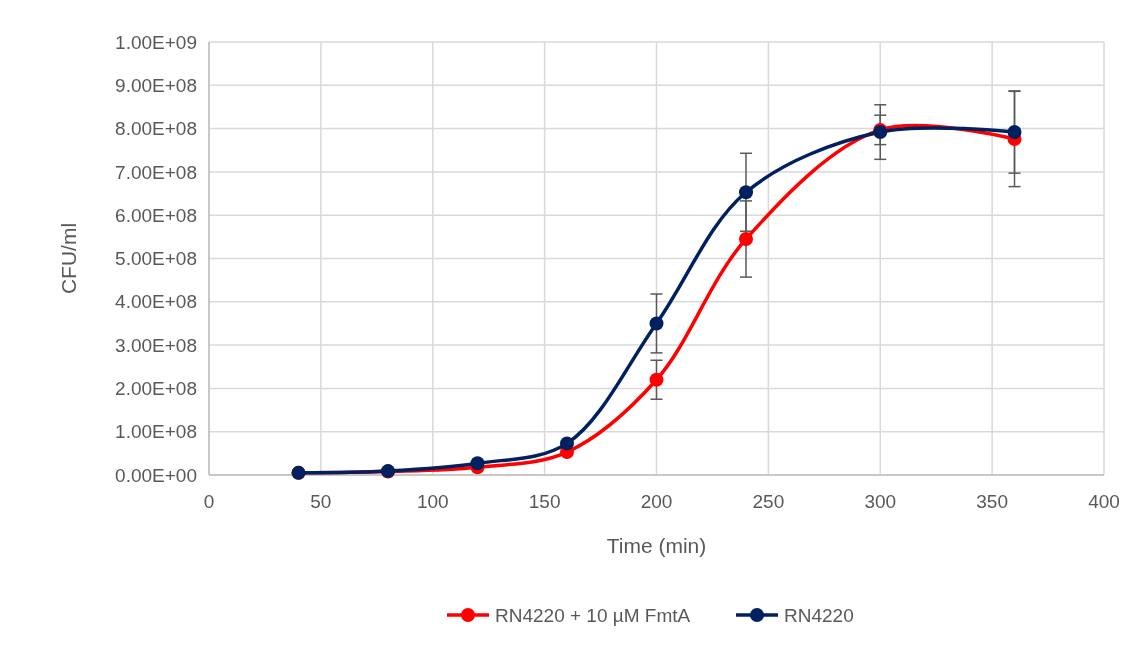 The height and width of the screenshot is (645, 1135). I want to click on y-tick-label: 1.00E+09, so click(156, 42).